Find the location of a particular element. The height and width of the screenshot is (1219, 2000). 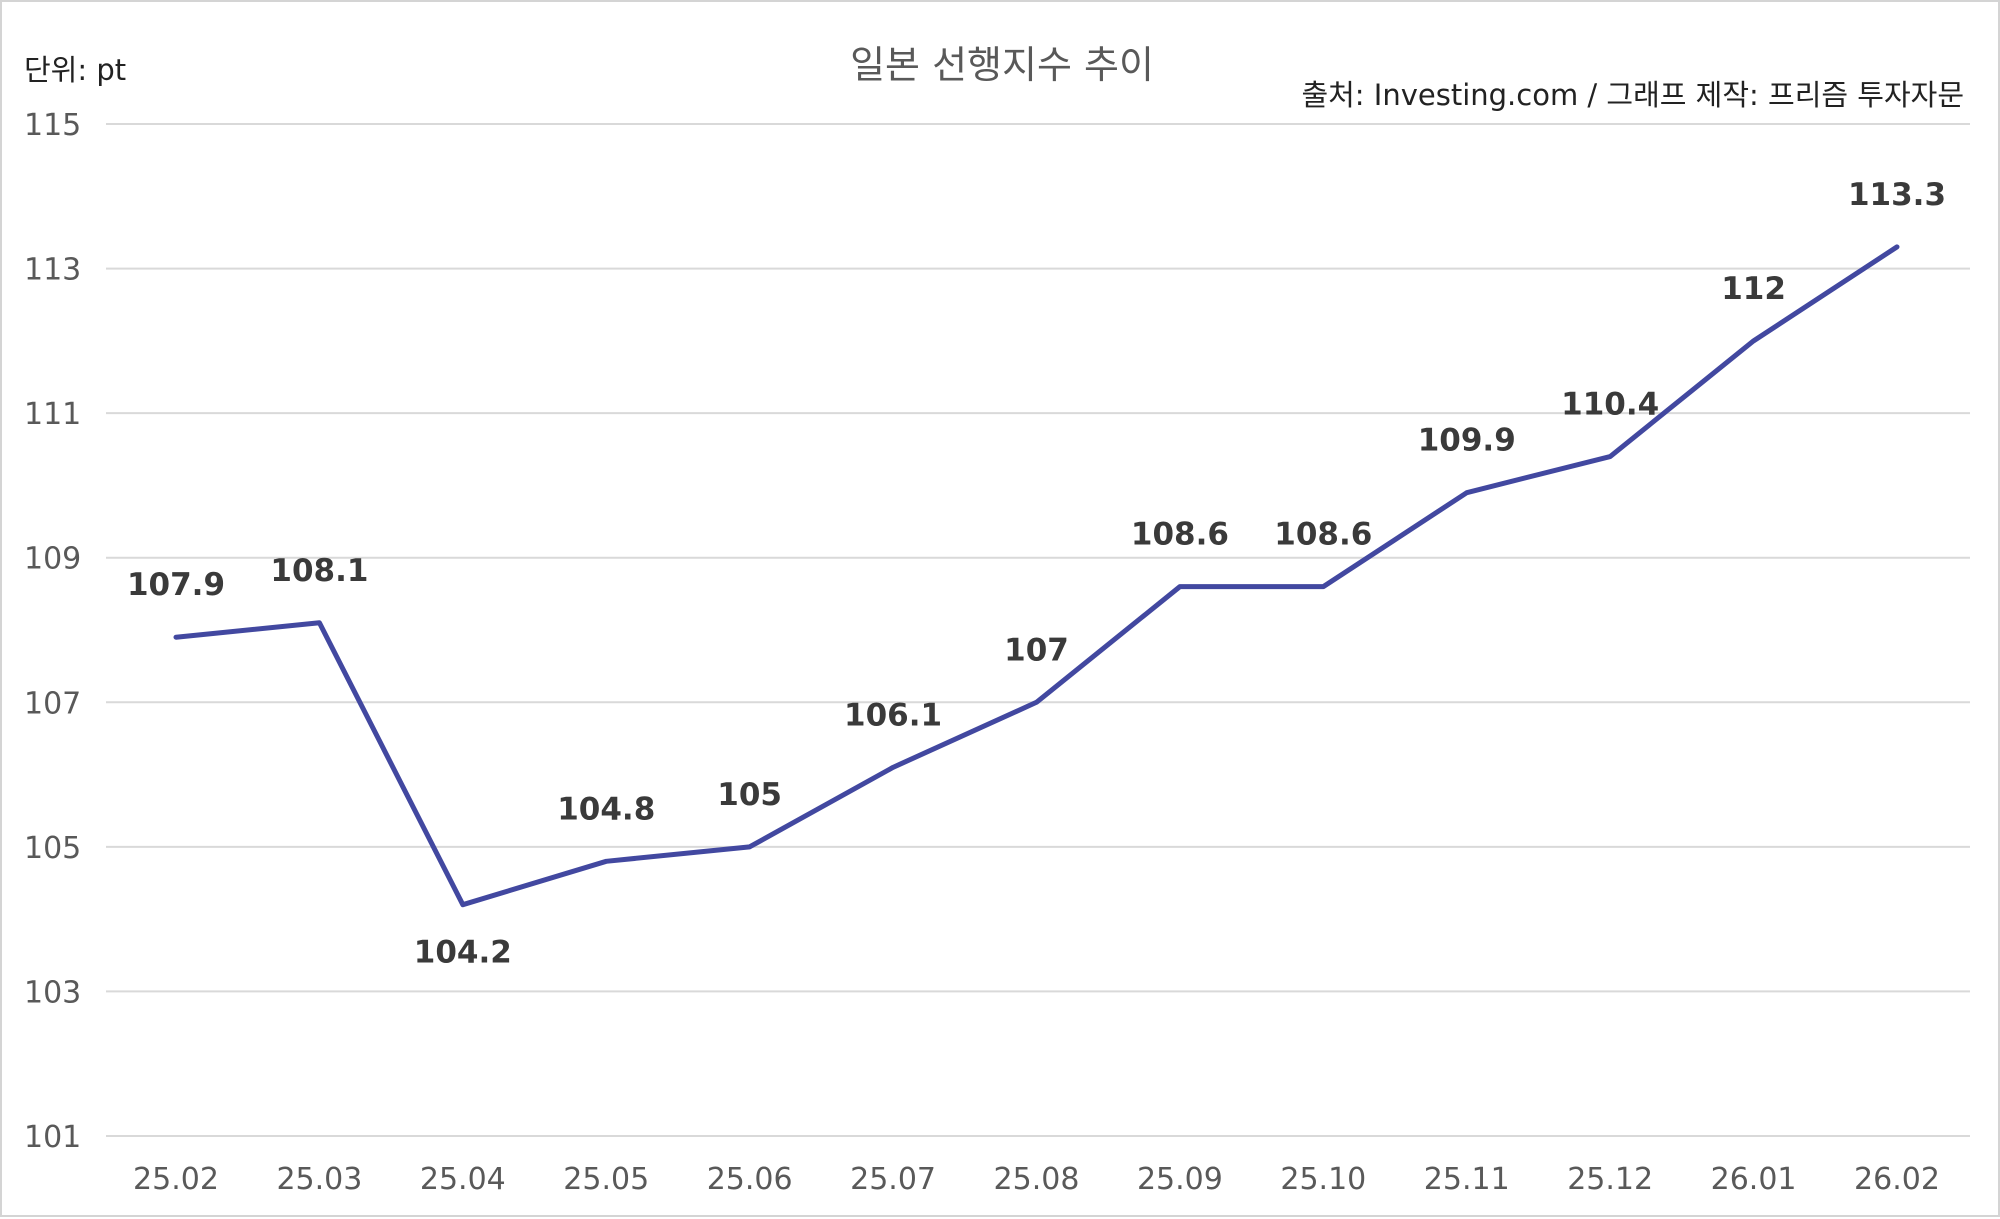

source-label: 출처: Investing.com / 그래프 제작: 프리즘 투자자문 is located at coordinates (1632, 95).